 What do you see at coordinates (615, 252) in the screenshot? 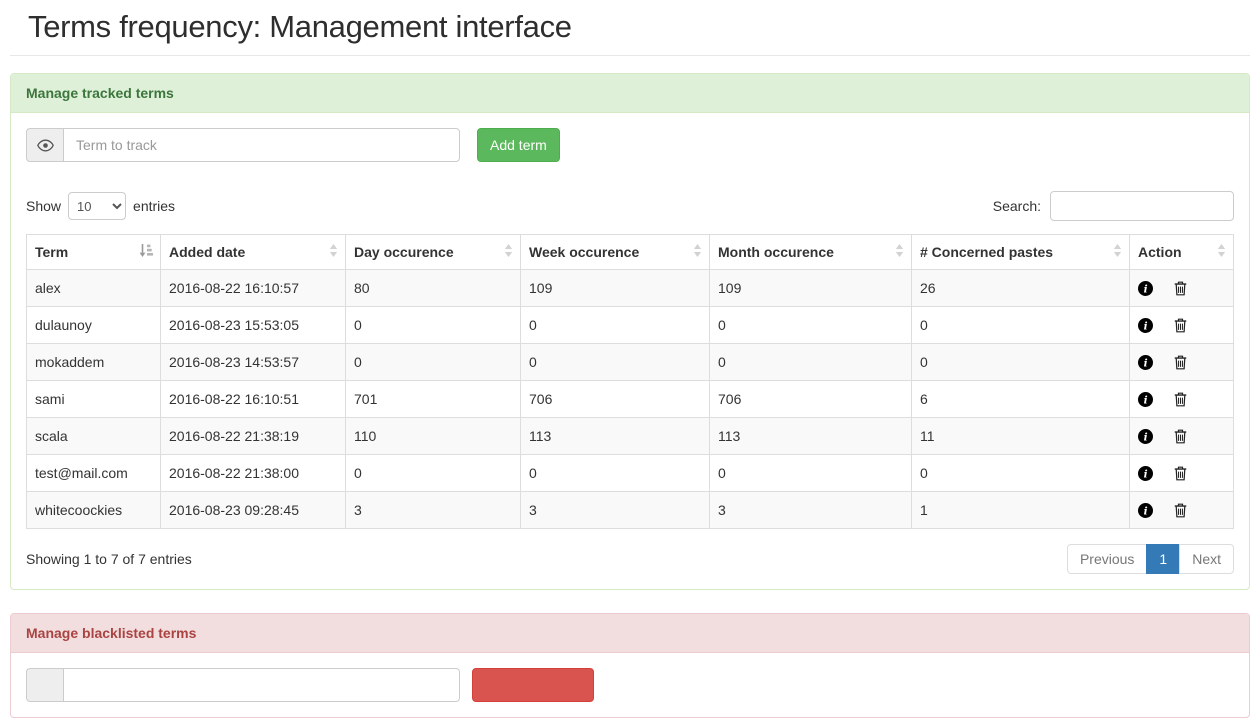
I see `column-header-week-occurence: Week occurence` at bounding box center [615, 252].